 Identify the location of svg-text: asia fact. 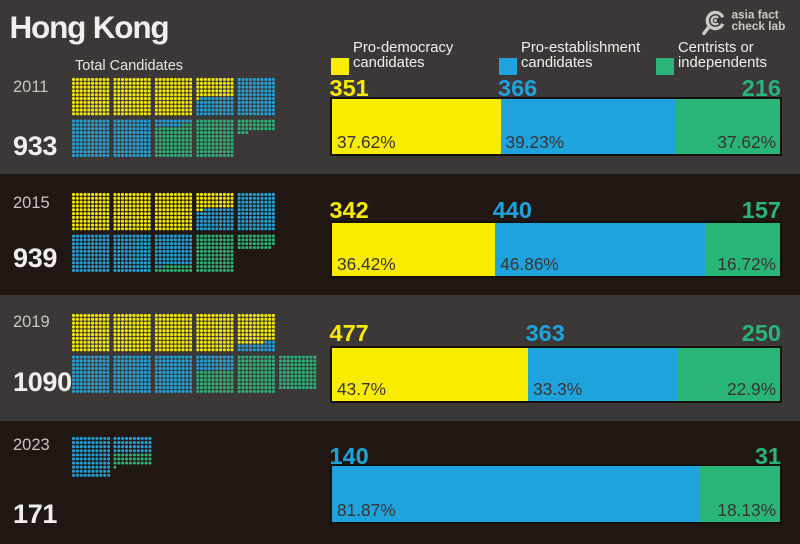
(755, 14).